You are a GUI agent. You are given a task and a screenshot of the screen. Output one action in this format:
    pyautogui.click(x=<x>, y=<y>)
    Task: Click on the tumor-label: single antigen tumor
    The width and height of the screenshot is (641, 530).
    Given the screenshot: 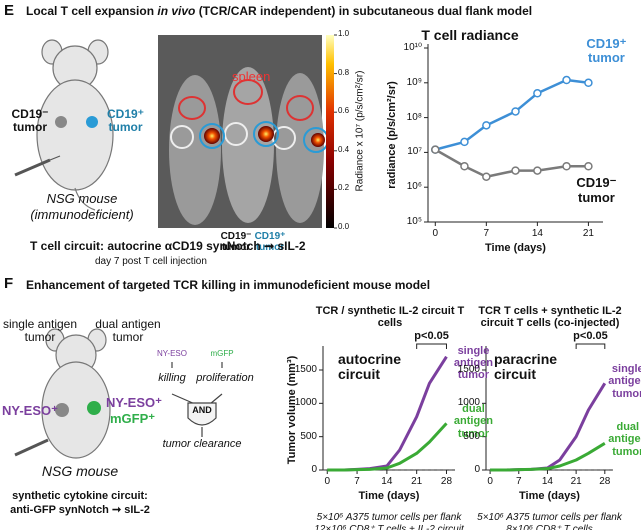 What is the action you would take?
    pyautogui.click(x=40, y=331)
    